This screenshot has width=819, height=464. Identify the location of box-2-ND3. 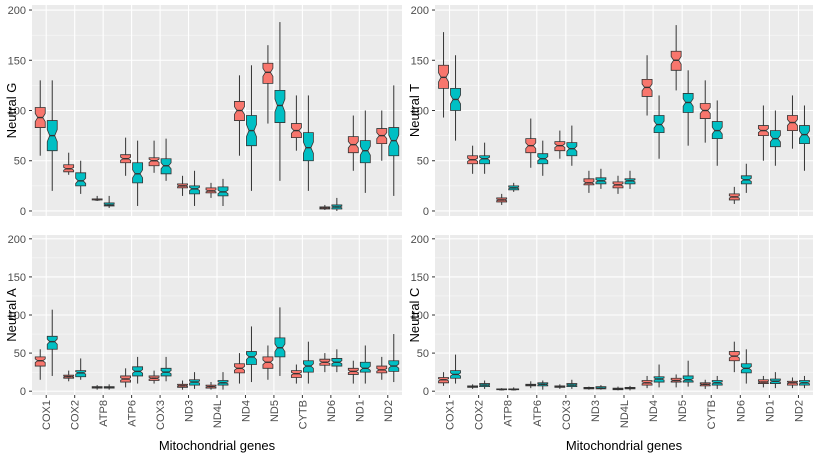
(194, 190).